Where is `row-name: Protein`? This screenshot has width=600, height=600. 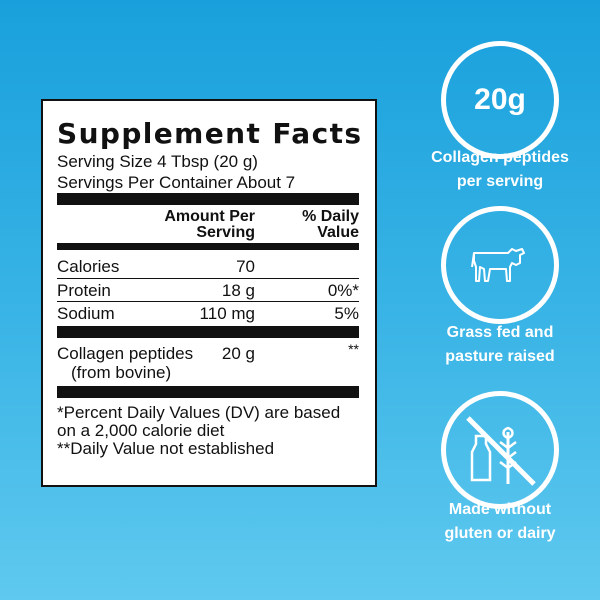 row-name: Protein is located at coordinates (84, 290).